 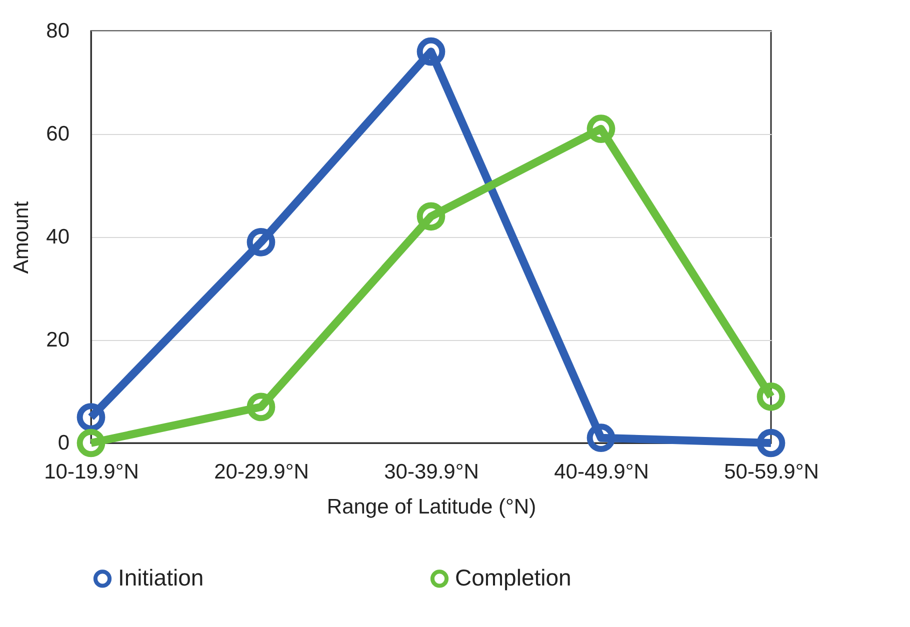 What do you see at coordinates (58, 31) in the screenshot?
I see `y-tick-label: 80` at bounding box center [58, 31].